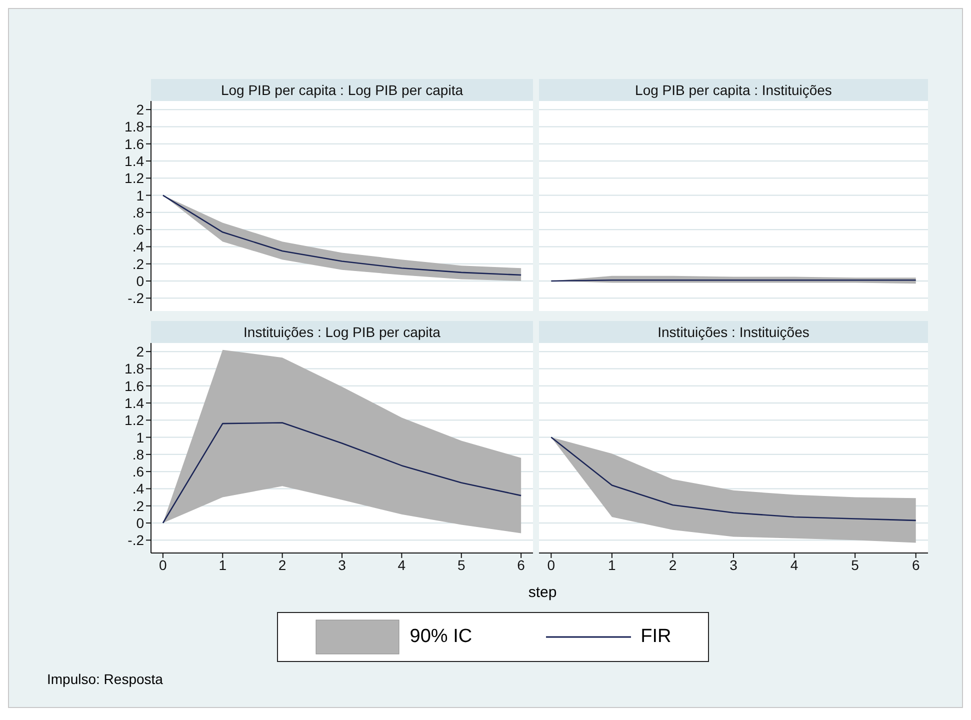 This screenshot has height=720, width=971. Describe the element at coordinates (342, 473) in the screenshot. I see `line-series` at that location.